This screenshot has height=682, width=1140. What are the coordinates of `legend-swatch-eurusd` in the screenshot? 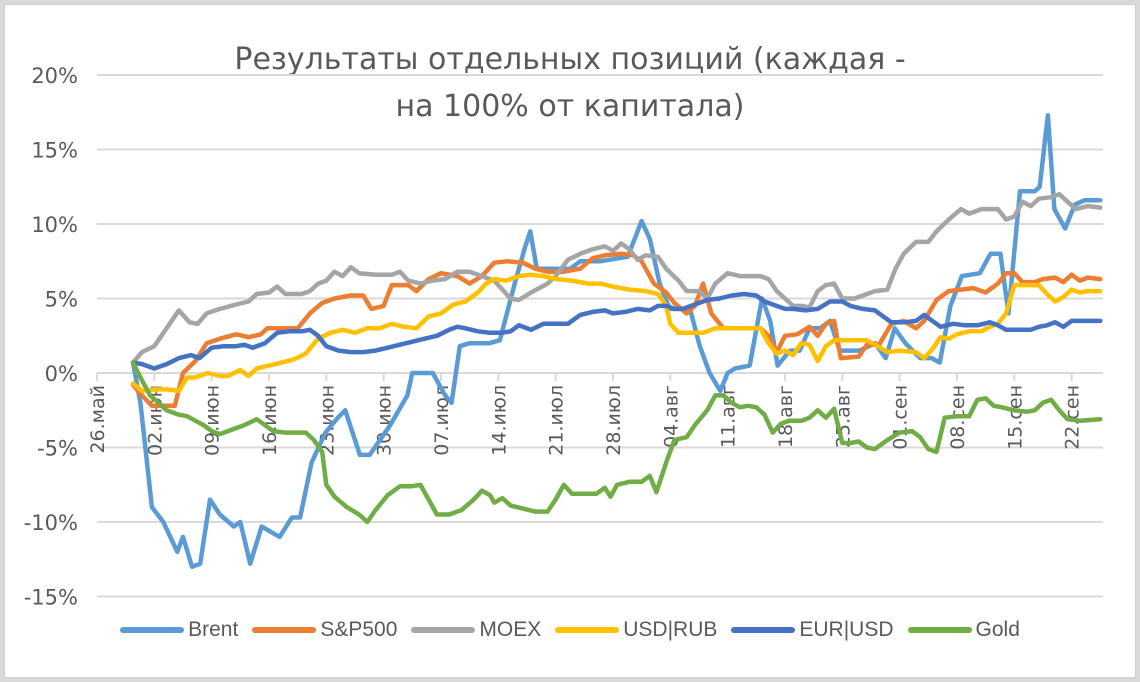 It's located at (763, 630).